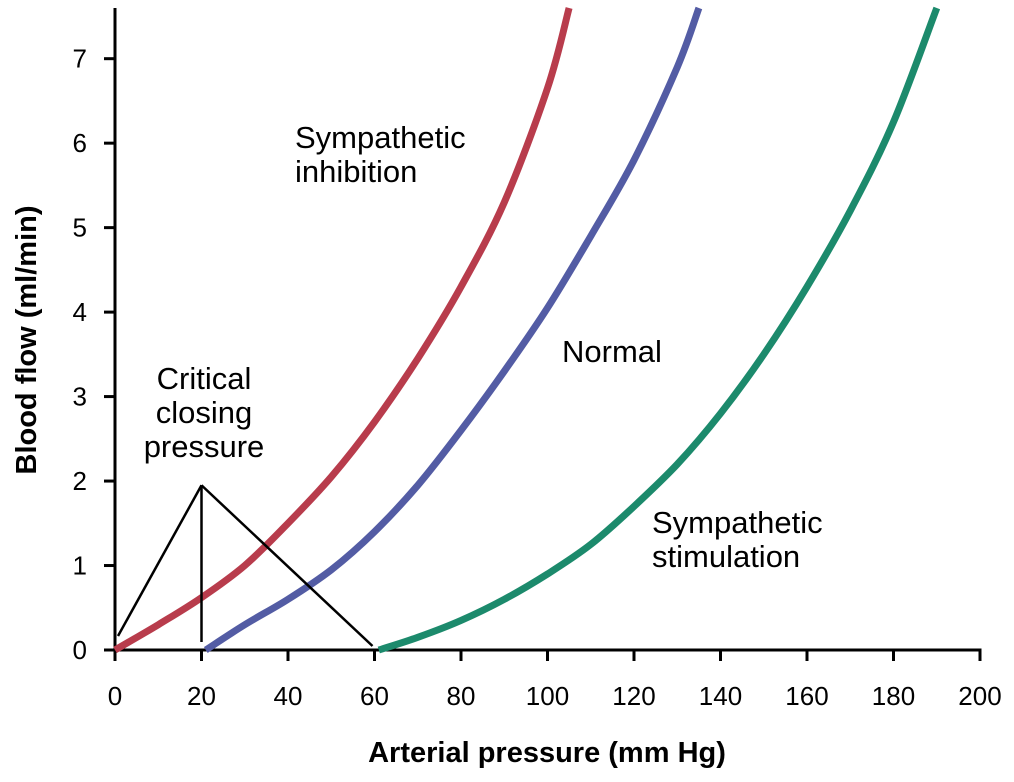  I want to click on critical-closing-pointers, so click(245, 565).